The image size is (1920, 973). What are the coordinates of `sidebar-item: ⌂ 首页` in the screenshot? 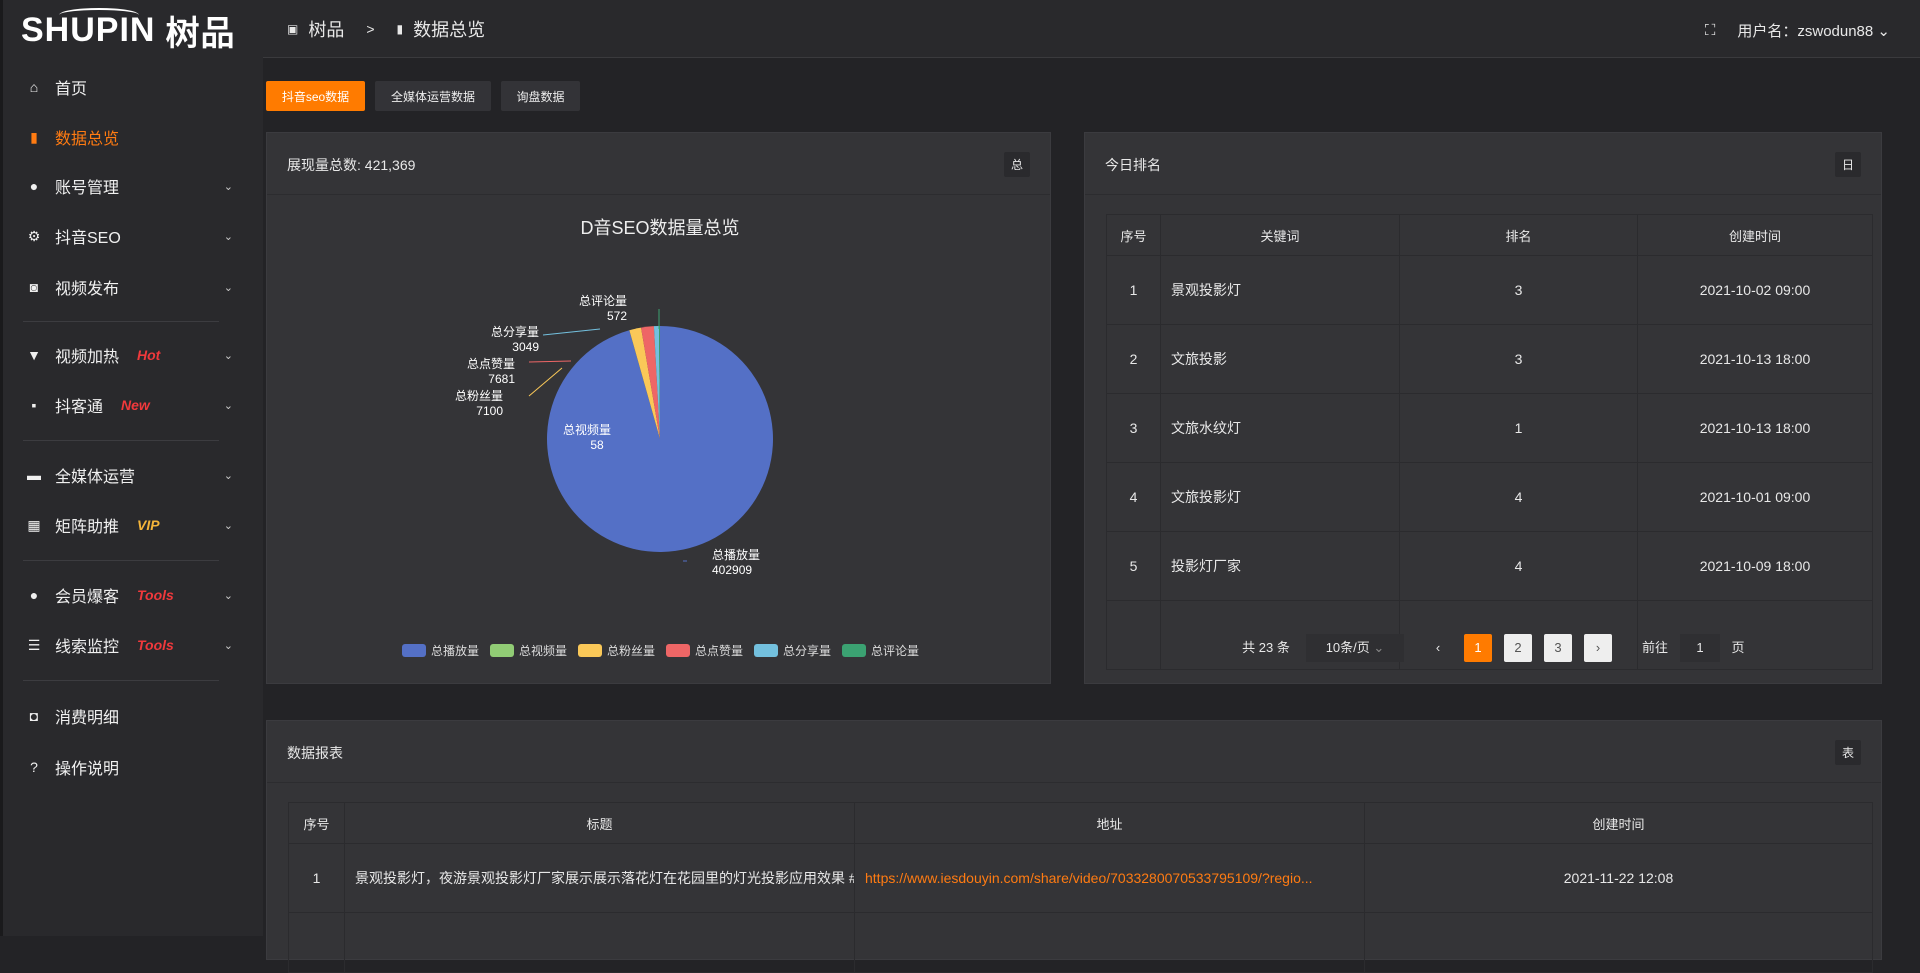 It's located at (123, 87).